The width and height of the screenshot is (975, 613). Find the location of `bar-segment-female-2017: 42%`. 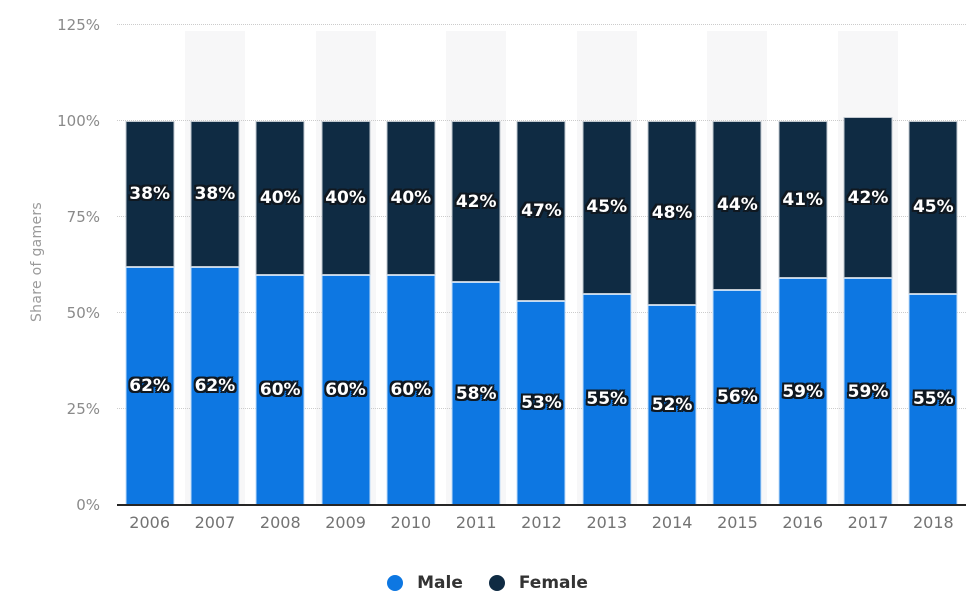

bar-segment-female-2017: 42% is located at coordinates (868, 198).